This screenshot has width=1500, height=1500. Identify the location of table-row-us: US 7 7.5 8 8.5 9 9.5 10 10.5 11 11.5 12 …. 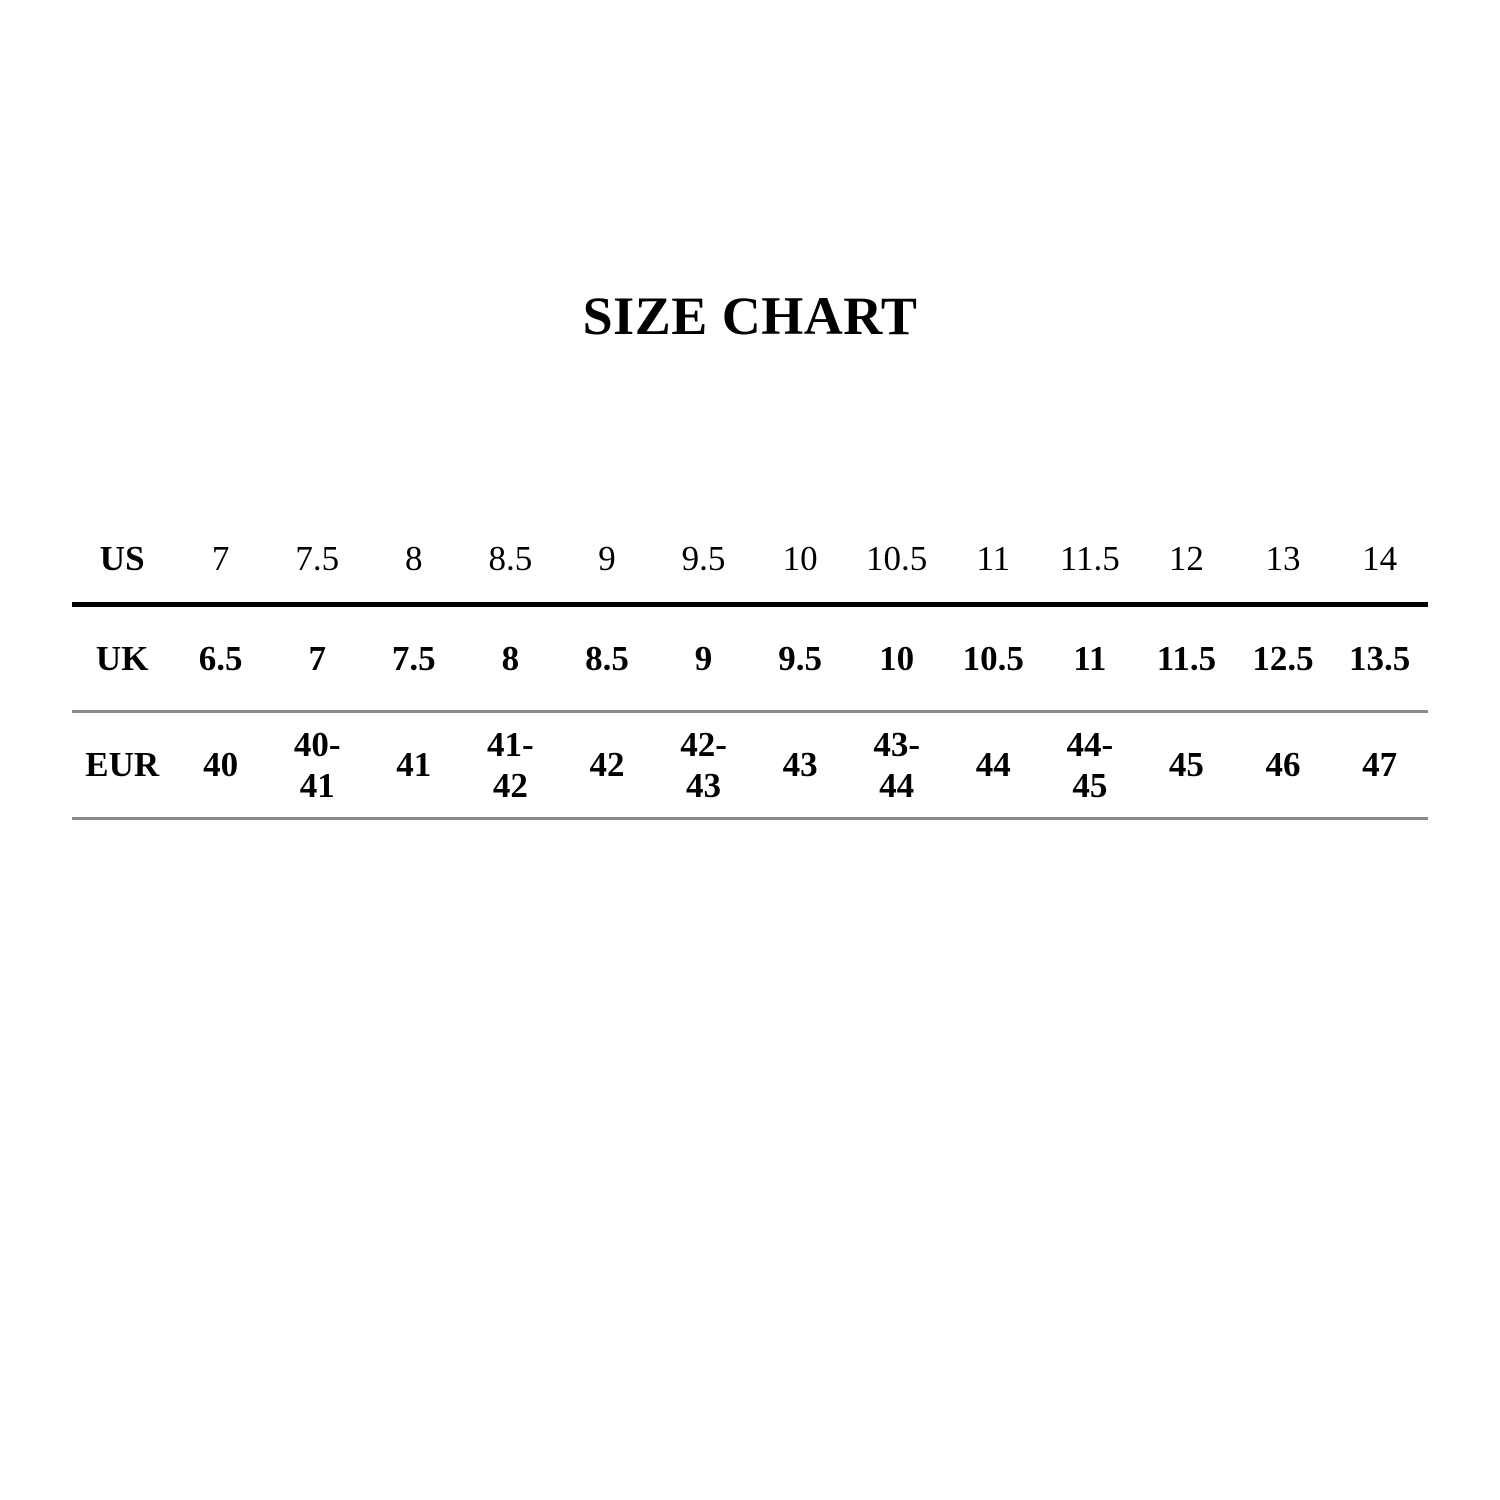
(750, 560).